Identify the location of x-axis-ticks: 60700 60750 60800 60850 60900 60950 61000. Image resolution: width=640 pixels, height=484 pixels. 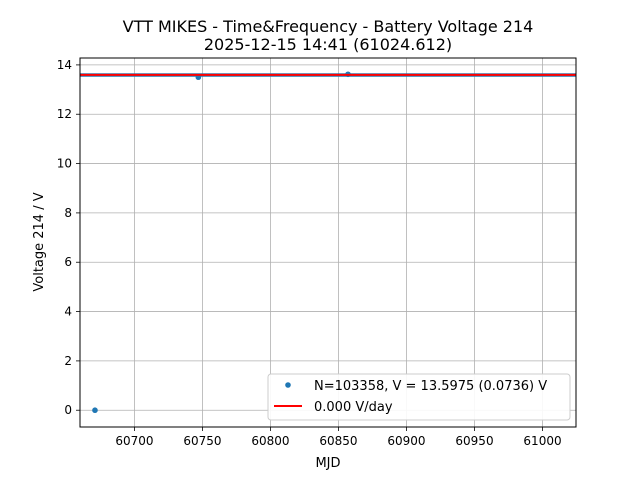
(338, 437).